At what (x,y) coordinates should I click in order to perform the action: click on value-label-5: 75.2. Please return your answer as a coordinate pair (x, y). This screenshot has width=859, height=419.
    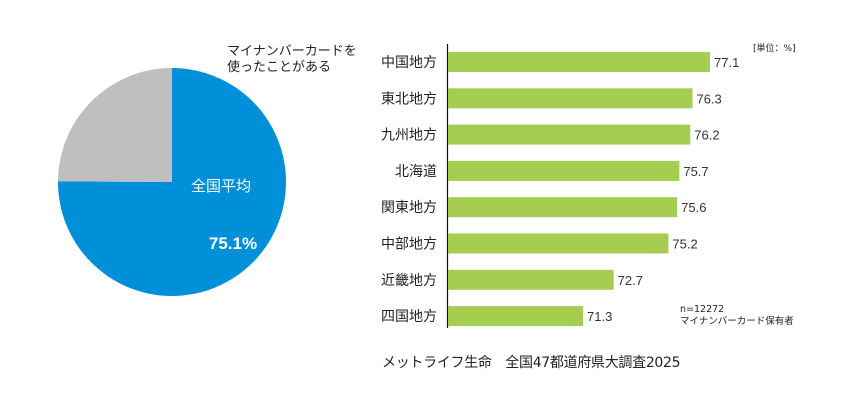
    Looking at the image, I should click on (684, 244).